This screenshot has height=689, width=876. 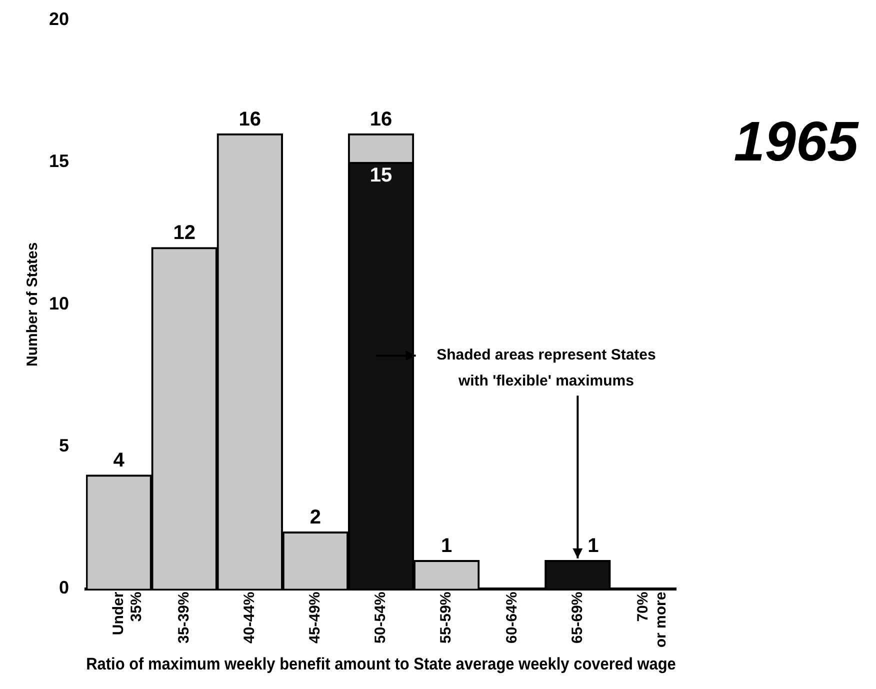 I want to click on data-label: 12, so click(x=184, y=233).